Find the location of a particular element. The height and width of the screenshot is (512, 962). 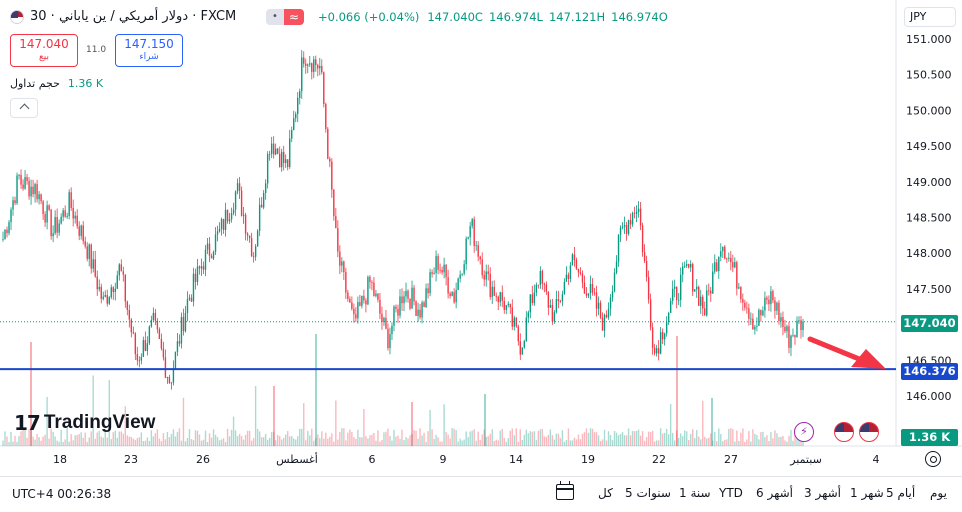

legend-toggle: • ≈ is located at coordinates (285, 17).